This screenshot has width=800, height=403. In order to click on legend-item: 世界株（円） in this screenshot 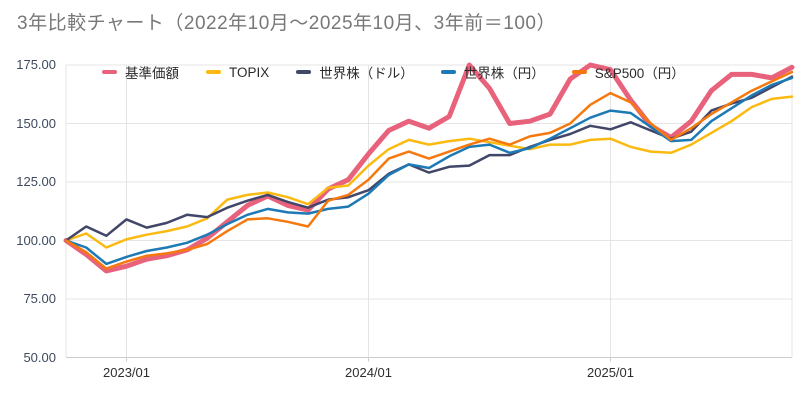, I will do `click(492, 72)`.